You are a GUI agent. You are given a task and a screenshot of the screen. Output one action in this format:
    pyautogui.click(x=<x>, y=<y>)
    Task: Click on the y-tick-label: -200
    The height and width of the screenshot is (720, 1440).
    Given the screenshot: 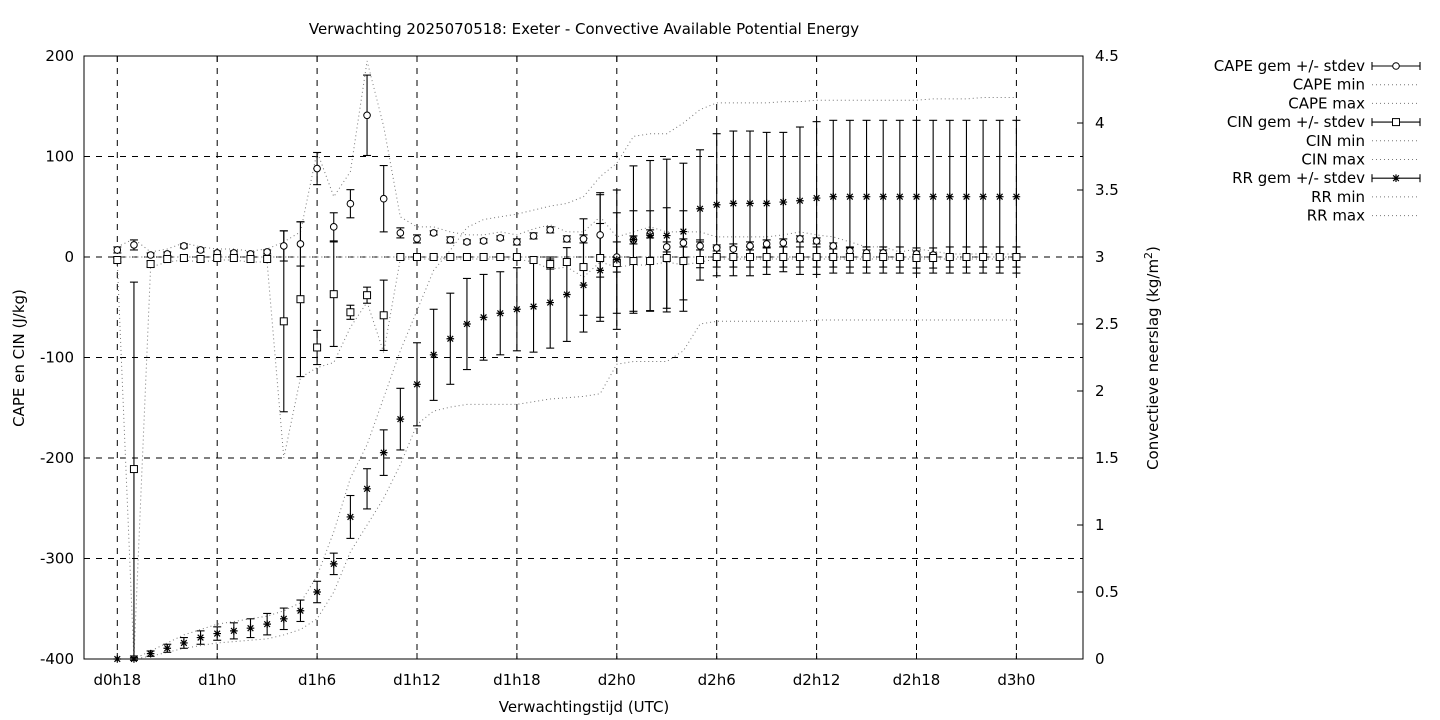 What is the action you would take?
    pyautogui.click(x=57, y=458)
    